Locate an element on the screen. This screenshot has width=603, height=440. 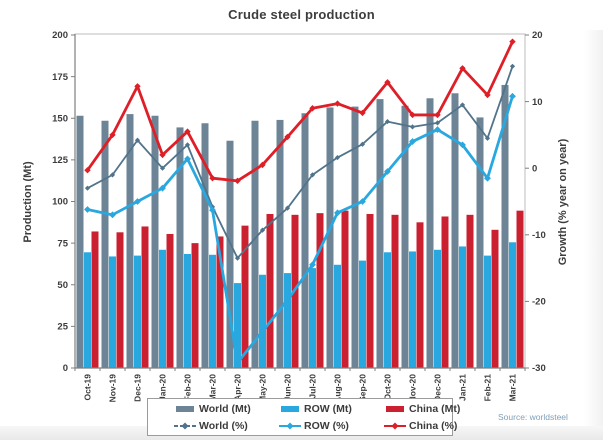
svg-text: Feb-21 is located at coordinates (488, 388).